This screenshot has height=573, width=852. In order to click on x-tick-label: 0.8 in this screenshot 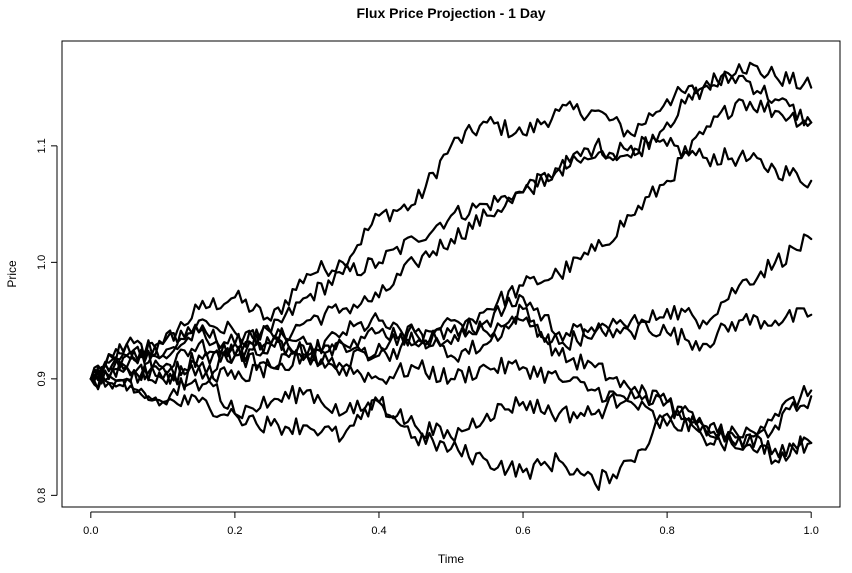, I will do `click(666, 531)`.